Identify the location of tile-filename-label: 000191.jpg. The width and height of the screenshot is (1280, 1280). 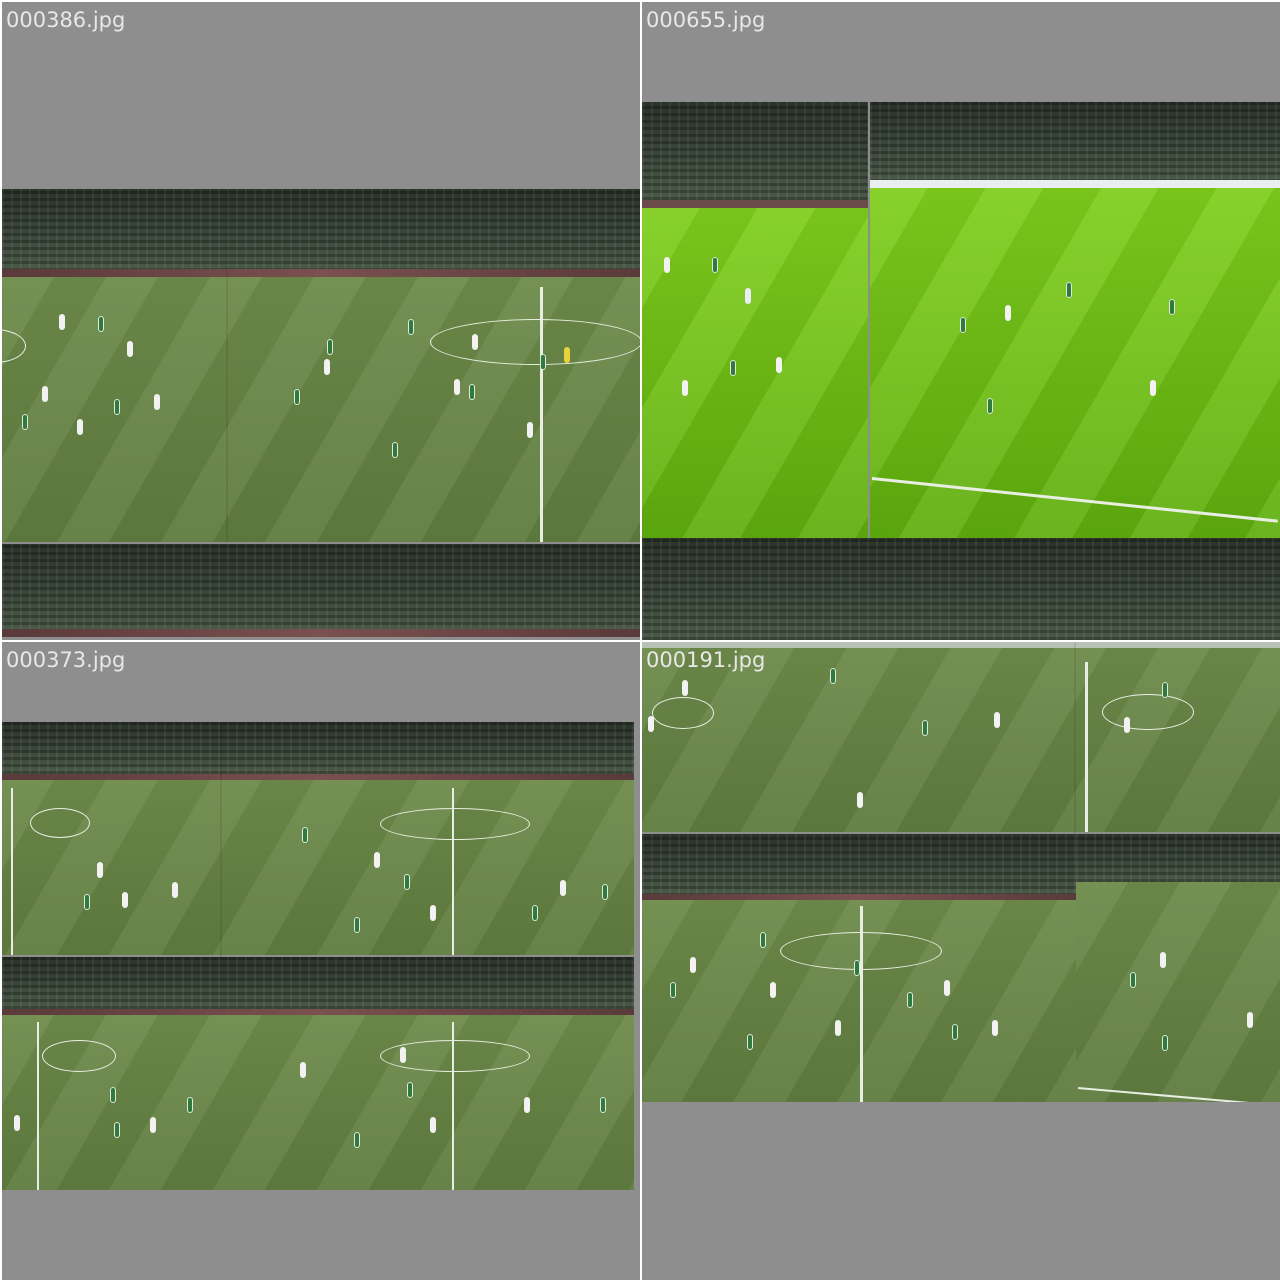
(706, 660).